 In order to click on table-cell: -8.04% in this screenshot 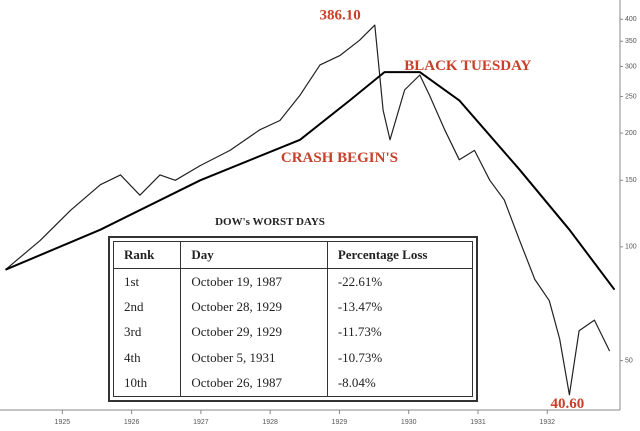, I will do `click(399, 383)`.